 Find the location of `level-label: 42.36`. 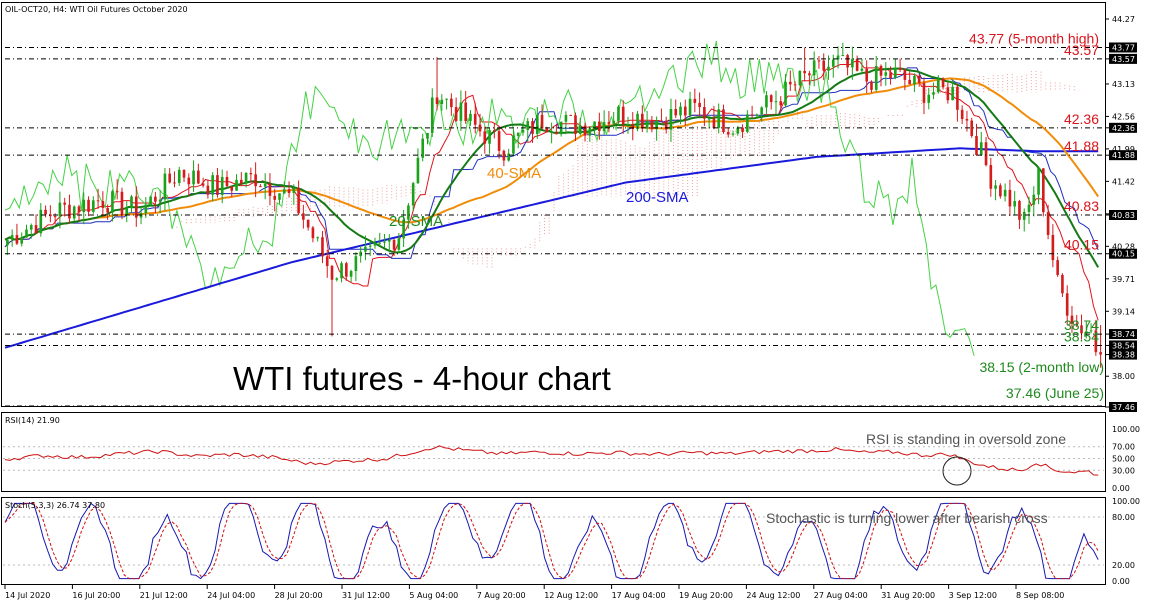

level-label: 42.36 is located at coordinates (1081, 119).